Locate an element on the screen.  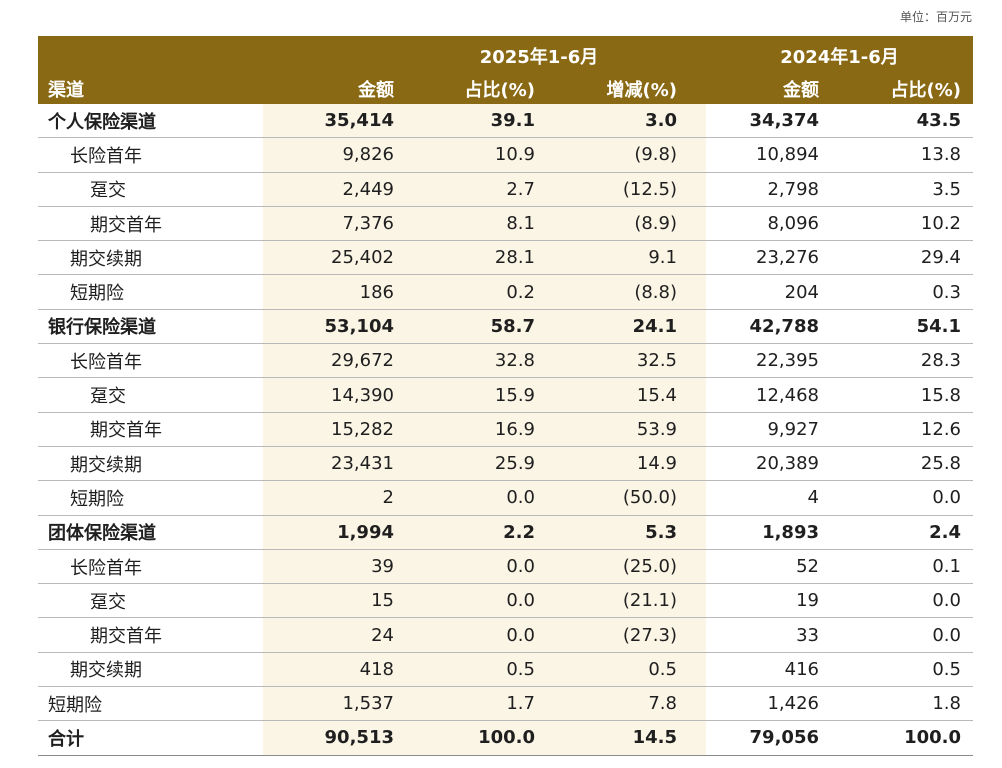
channel-name-cell: 期交续期 is located at coordinates (106, 671).